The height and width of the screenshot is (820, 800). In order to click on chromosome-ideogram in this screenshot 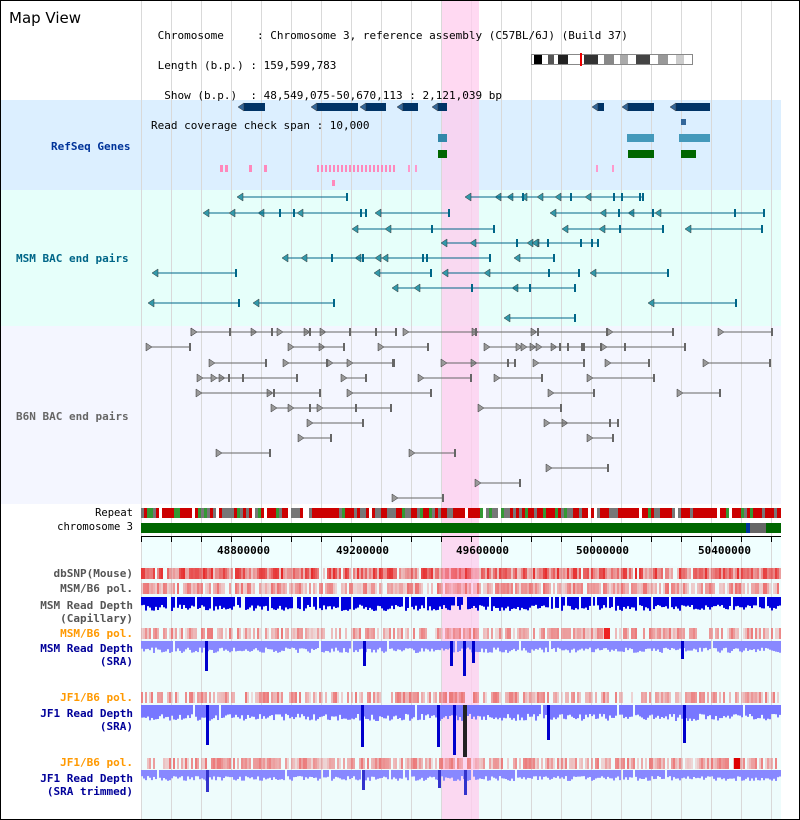, I will do `click(612, 59)`.